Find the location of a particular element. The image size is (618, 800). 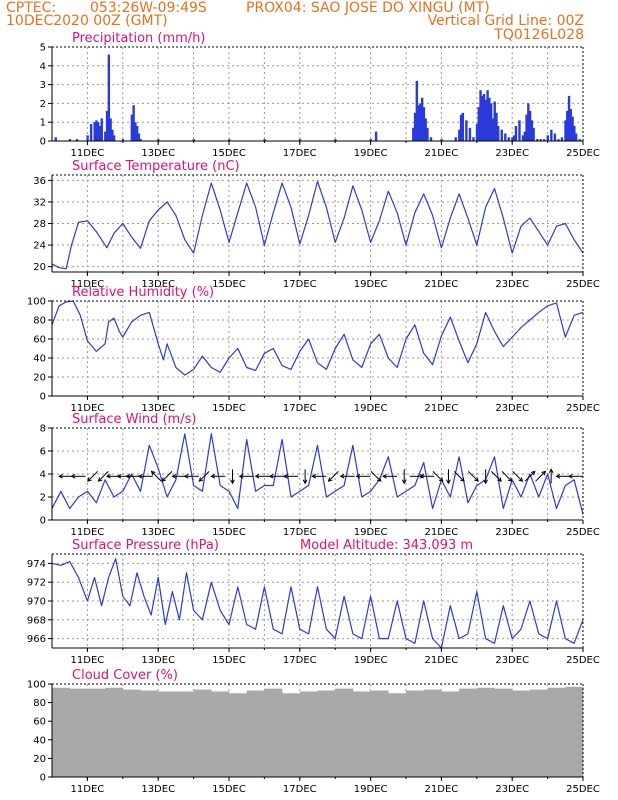

panel-title: Precipitation (mm/h) is located at coordinates (138, 38).